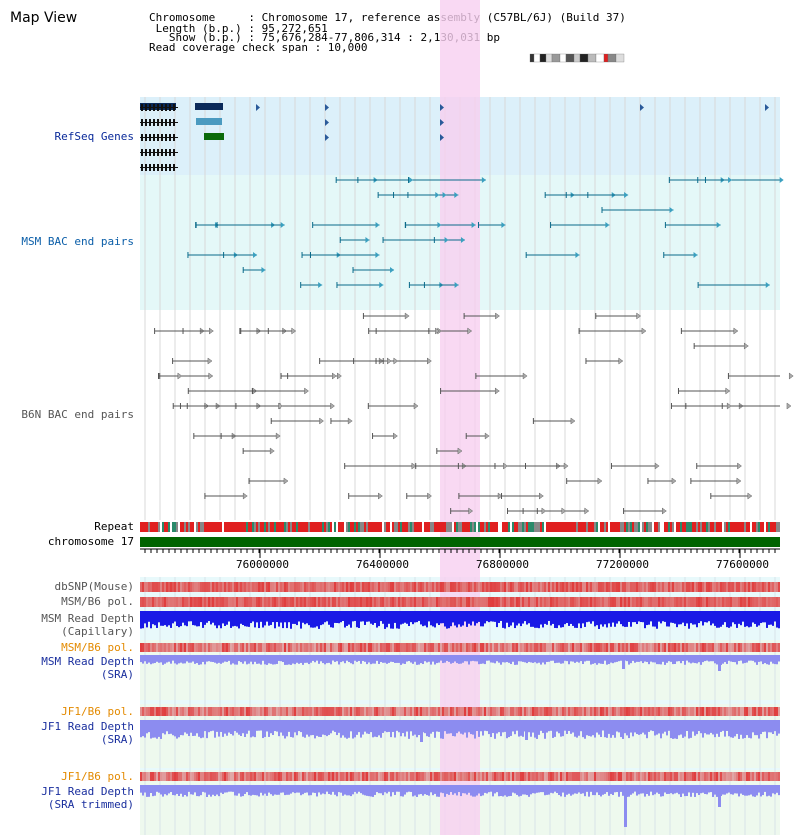 The height and width of the screenshot is (835, 800). Describe the element at coordinates (94, 136) in the screenshot. I see `track-label-refseq: RefSeq Genes` at that location.